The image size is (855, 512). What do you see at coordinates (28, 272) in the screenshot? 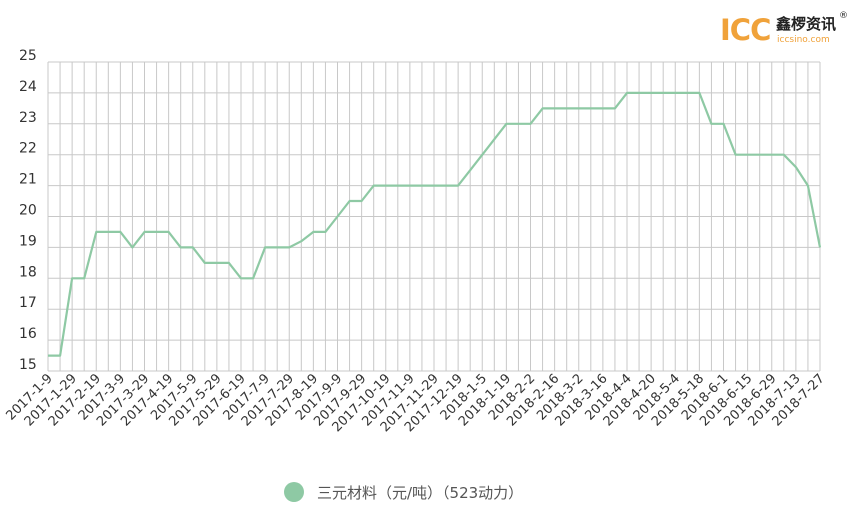
I see `y-tick-label: 18` at bounding box center [28, 272].